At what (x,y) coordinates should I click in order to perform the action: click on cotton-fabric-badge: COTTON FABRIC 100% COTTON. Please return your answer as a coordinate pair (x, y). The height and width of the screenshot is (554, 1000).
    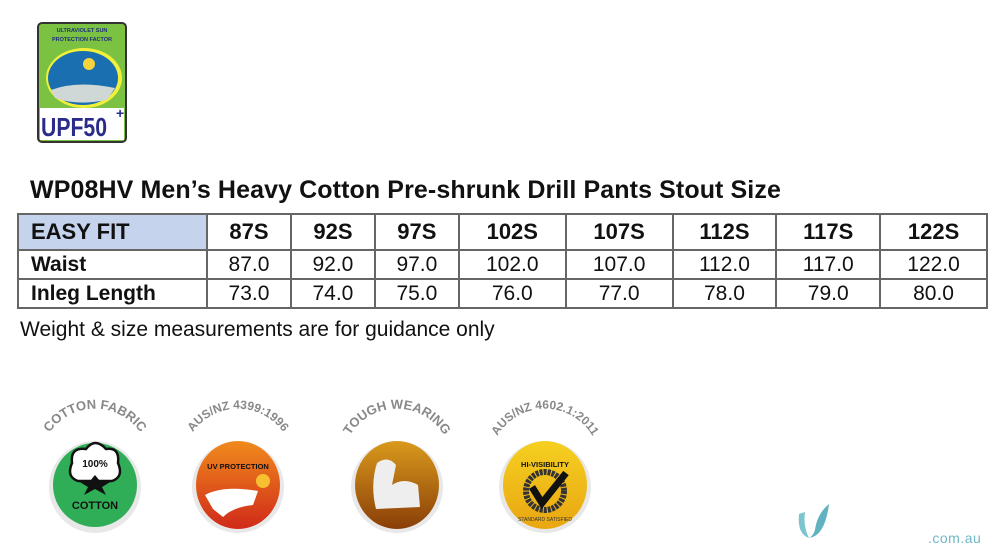
    Looking at the image, I should click on (95, 465).